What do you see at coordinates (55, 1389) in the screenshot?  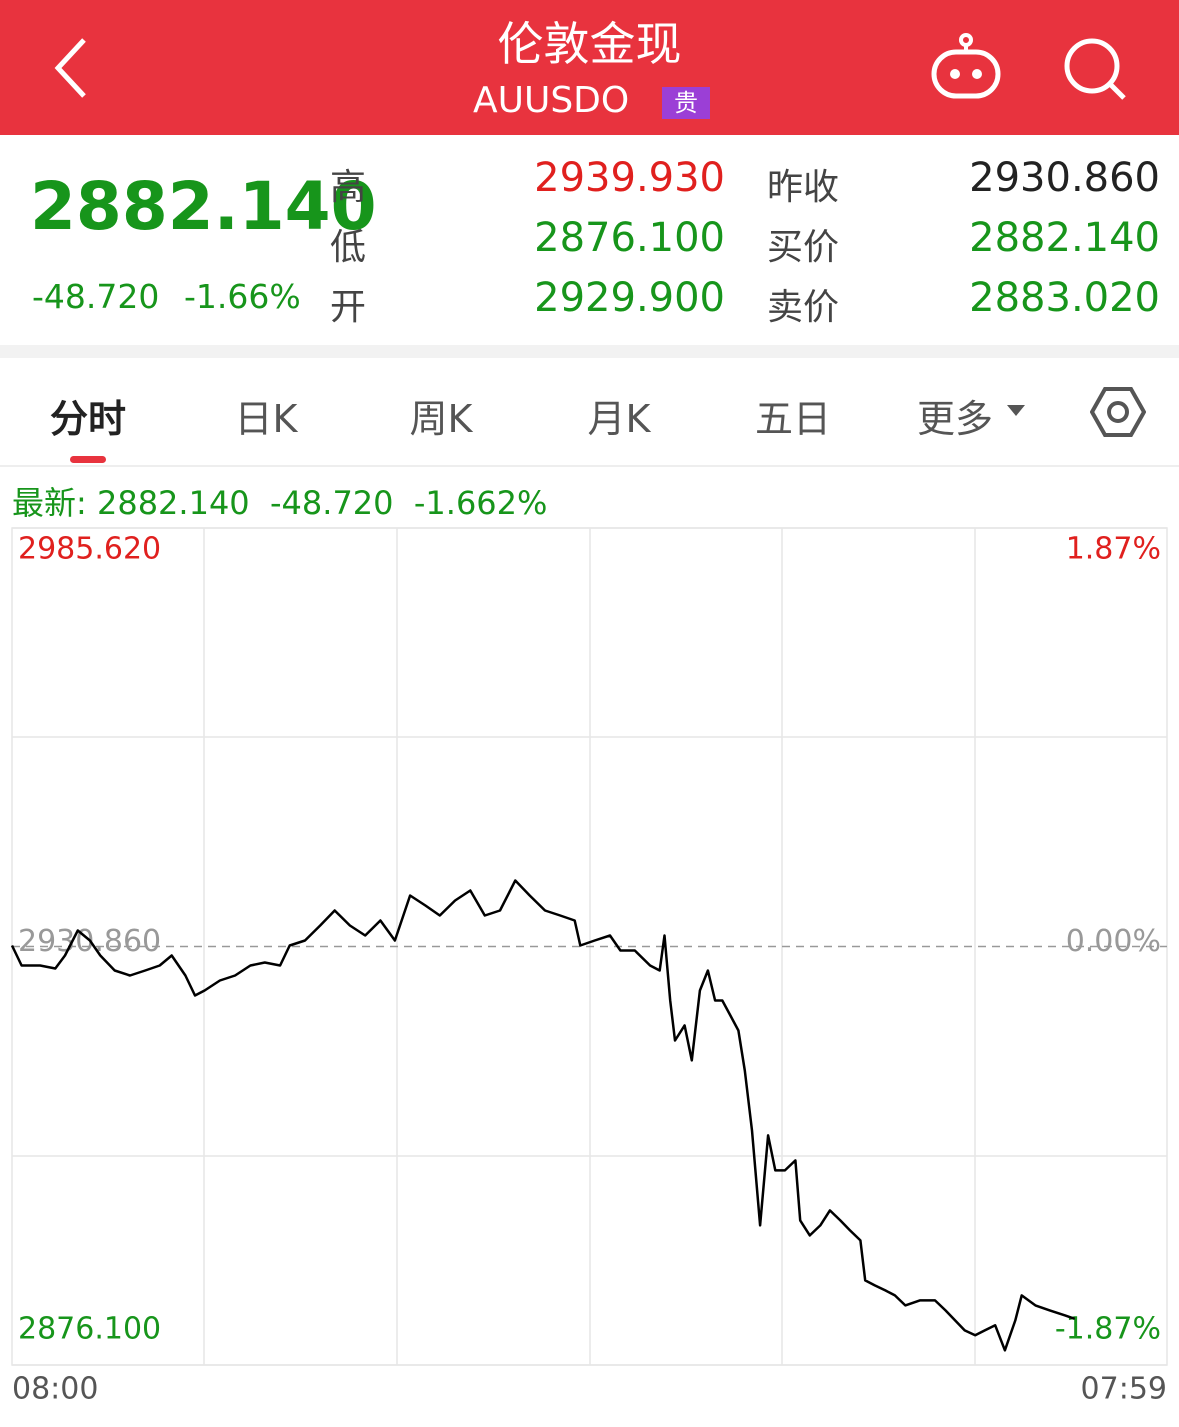 I see `x-tick-label: 08:00` at bounding box center [55, 1389].